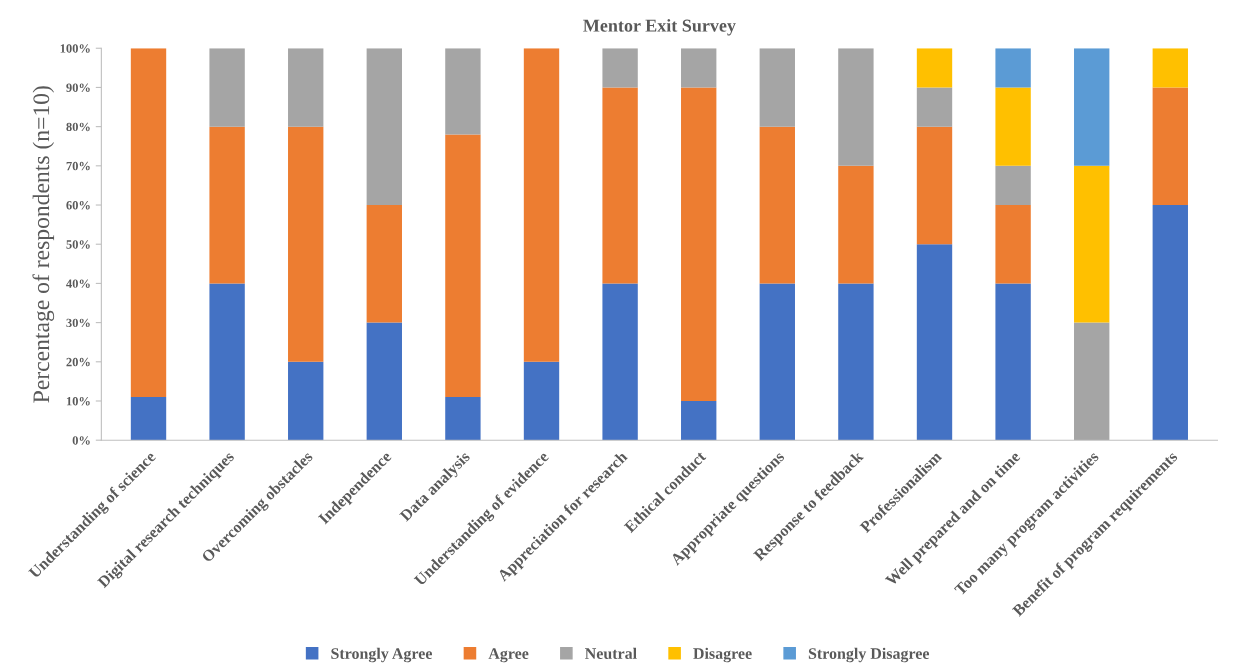 This screenshot has height=670, width=1236. I want to click on y-tick-label: 70%, so click(78, 166).